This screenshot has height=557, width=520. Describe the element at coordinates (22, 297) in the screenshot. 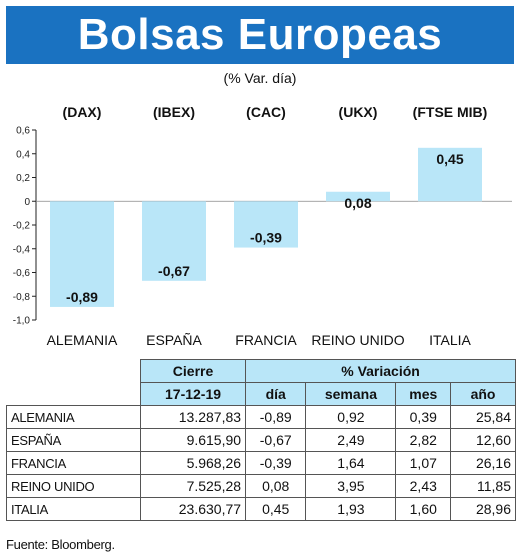

I see `y-tick-label: -0,8` at that location.